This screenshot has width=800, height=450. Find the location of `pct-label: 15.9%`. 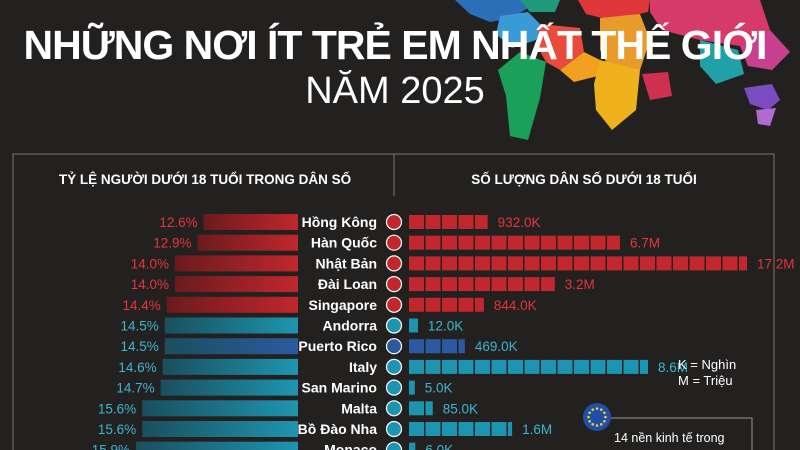

pct-label: 15.9% is located at coordinates (111, 446).